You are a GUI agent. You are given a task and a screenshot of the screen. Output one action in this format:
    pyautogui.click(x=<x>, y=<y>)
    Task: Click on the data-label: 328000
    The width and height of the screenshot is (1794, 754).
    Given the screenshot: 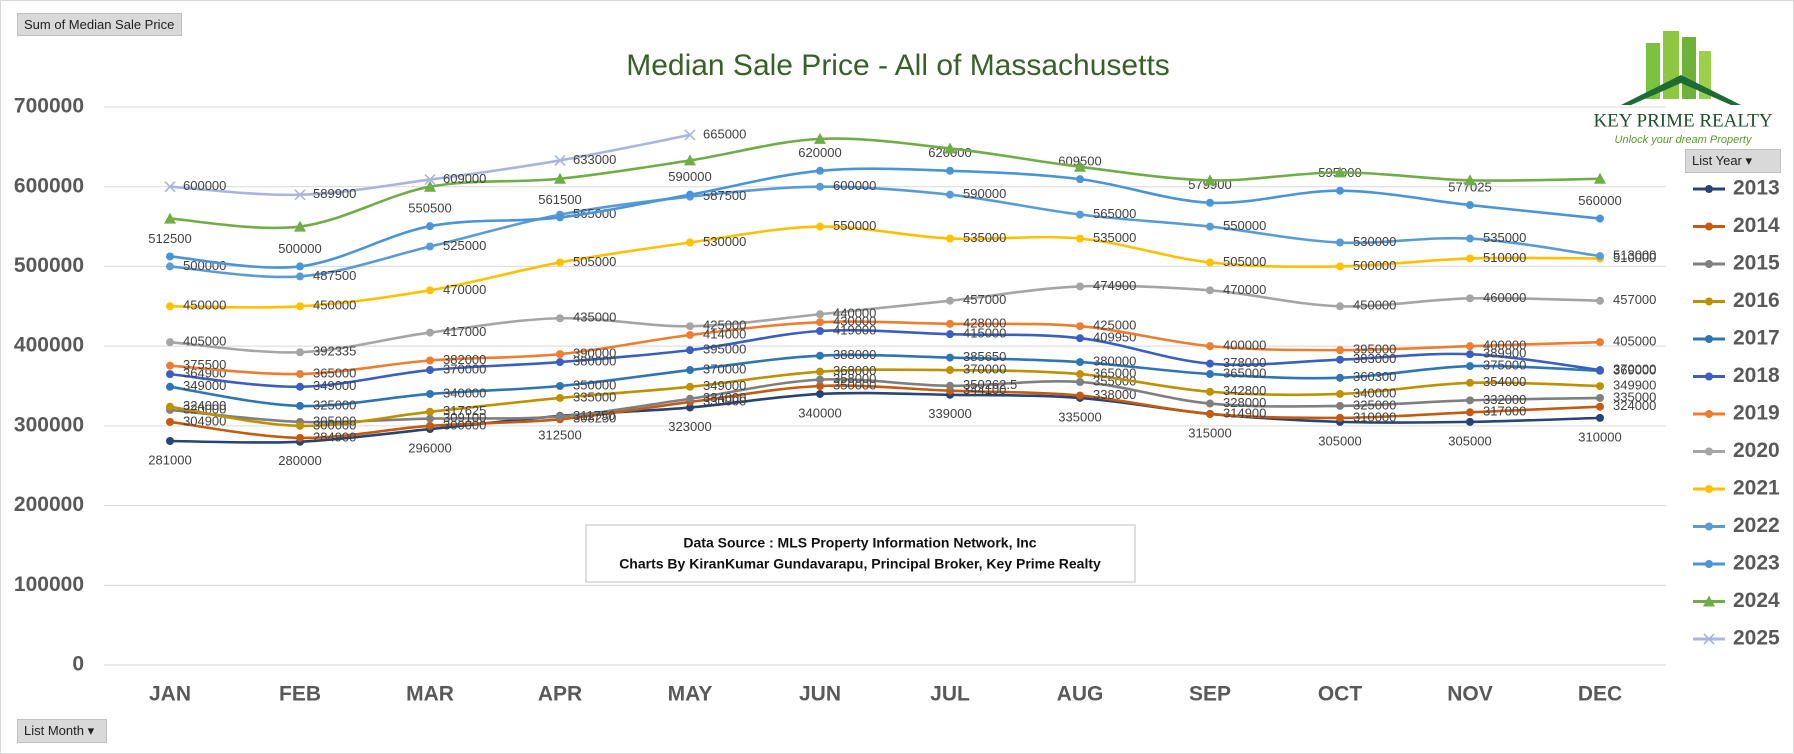 What is the action you would take?
    pyautogui.click(x=1244, y=402)
    